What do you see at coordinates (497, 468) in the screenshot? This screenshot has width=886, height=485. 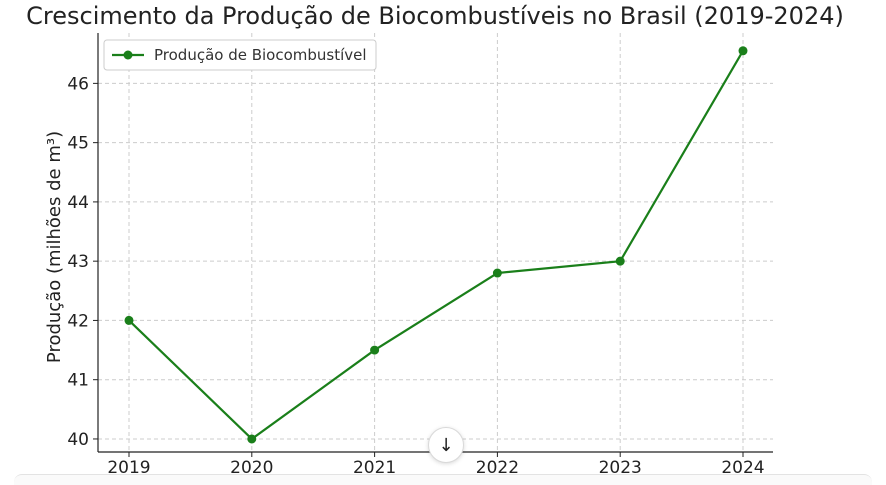 I see `x-tick-label: 2022` at bounding box center [497, 468].